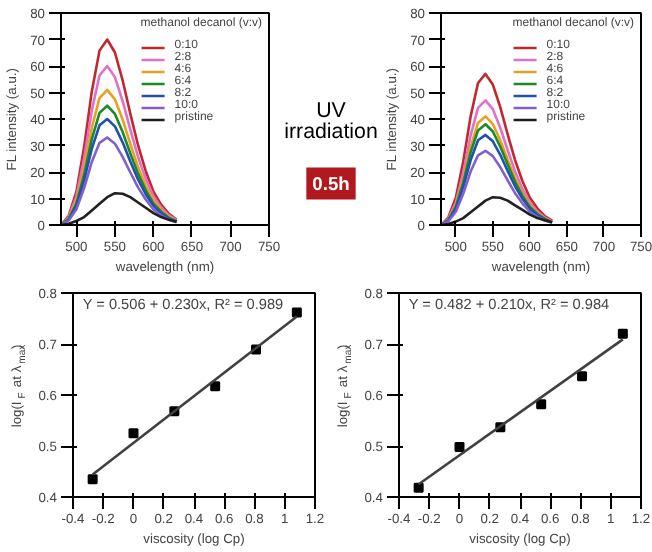 Image resolution: width=652 pixels, height=552 pixels. What do you see at coordinates (331, 122) in the screenshot?
I see `text: UV irradiation` at bounding box center [331, 122].